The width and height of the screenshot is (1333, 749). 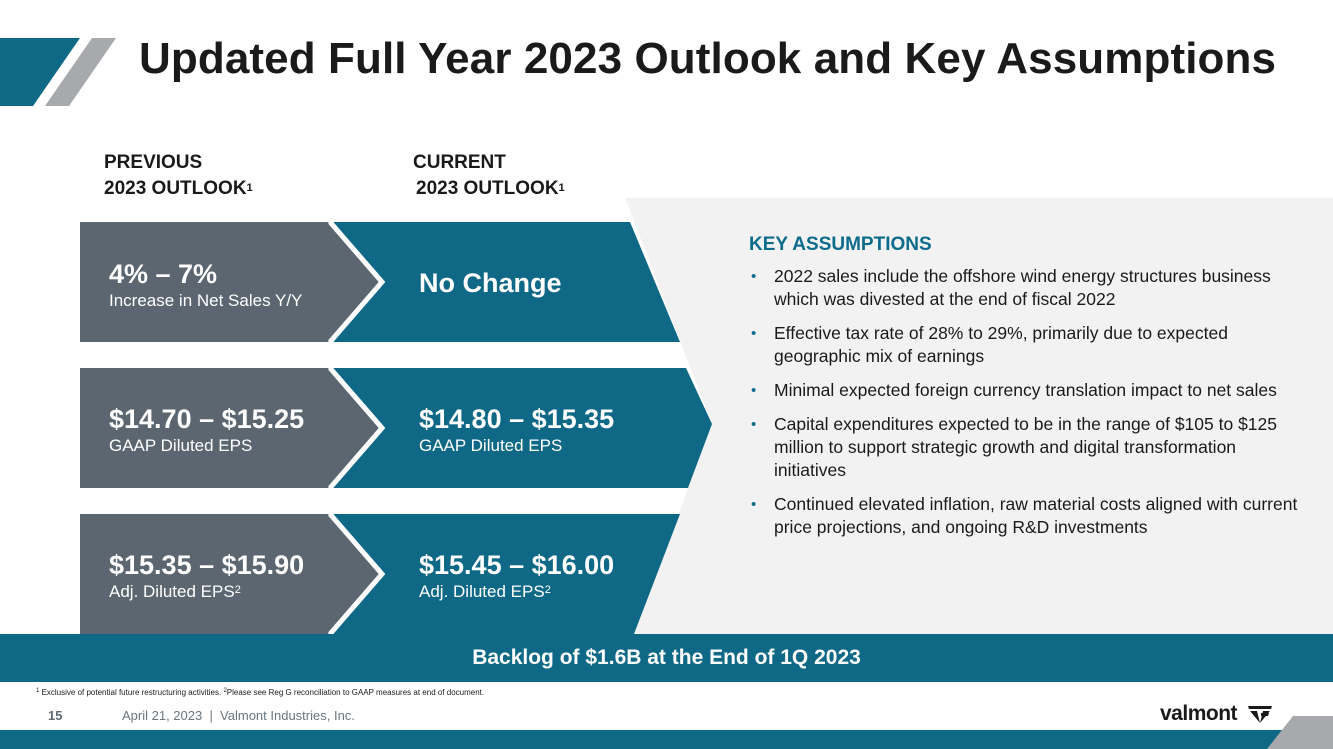 What do you see at coordinates (517, 419) in the screenshot?
I see `current-gaap-eps-value: $14.80 – $15.35` at bounding box center [517, 419].